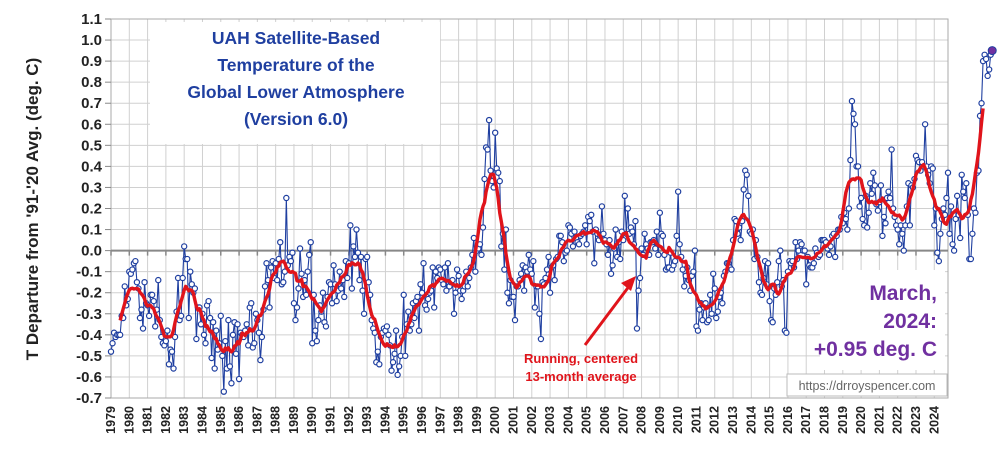 This screenshot has width=1000, height=450. I want to click on x-tick-label: 1994, so click(385, 420).